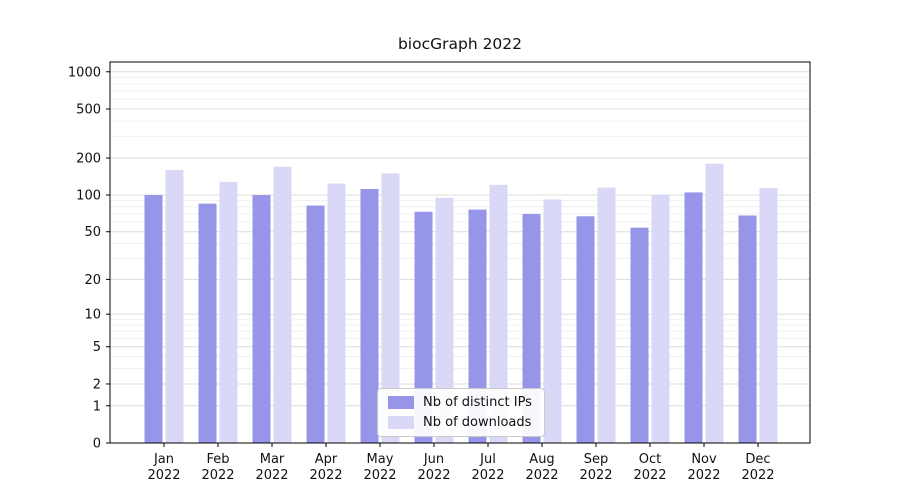  I want to click on legend-item-distinct-ips: Nb of distinct IPs, so click(460, 402).